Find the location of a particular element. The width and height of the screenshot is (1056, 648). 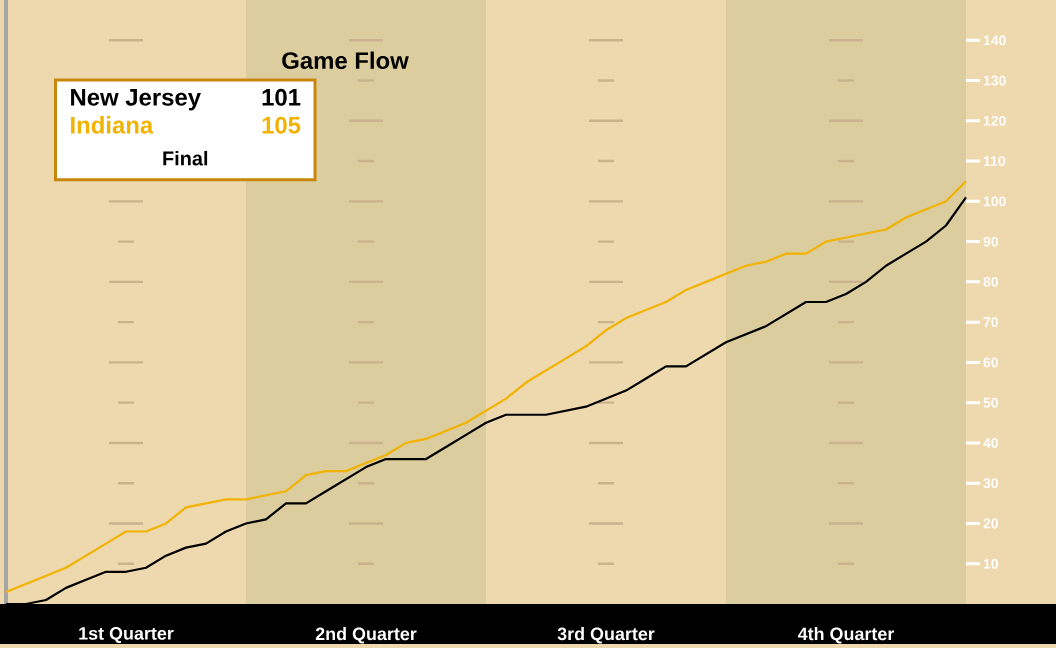

text: Game Flow is located at coordinates (345, 60).